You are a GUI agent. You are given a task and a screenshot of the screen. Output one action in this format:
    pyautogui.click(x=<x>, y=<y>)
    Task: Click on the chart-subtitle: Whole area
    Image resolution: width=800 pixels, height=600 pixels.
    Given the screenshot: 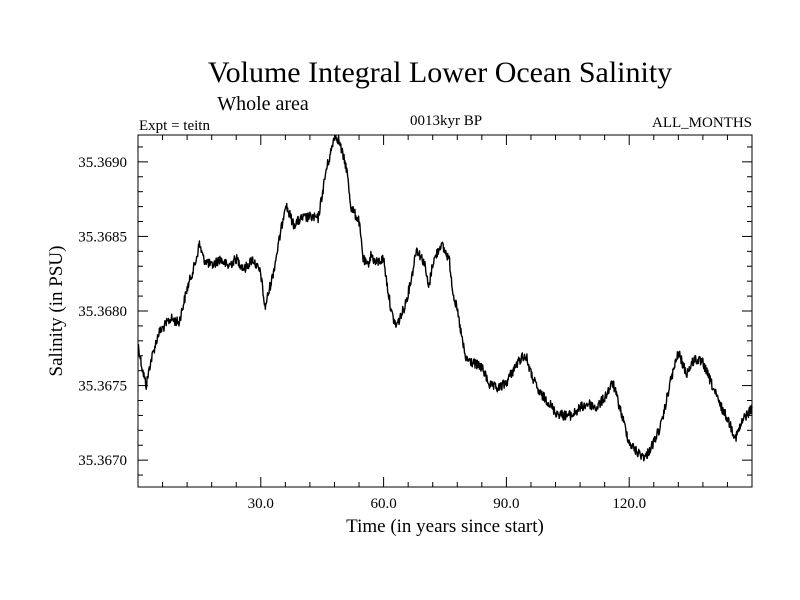 What is the action you would take?
    pyautogui.click(x=263, y=104)
    